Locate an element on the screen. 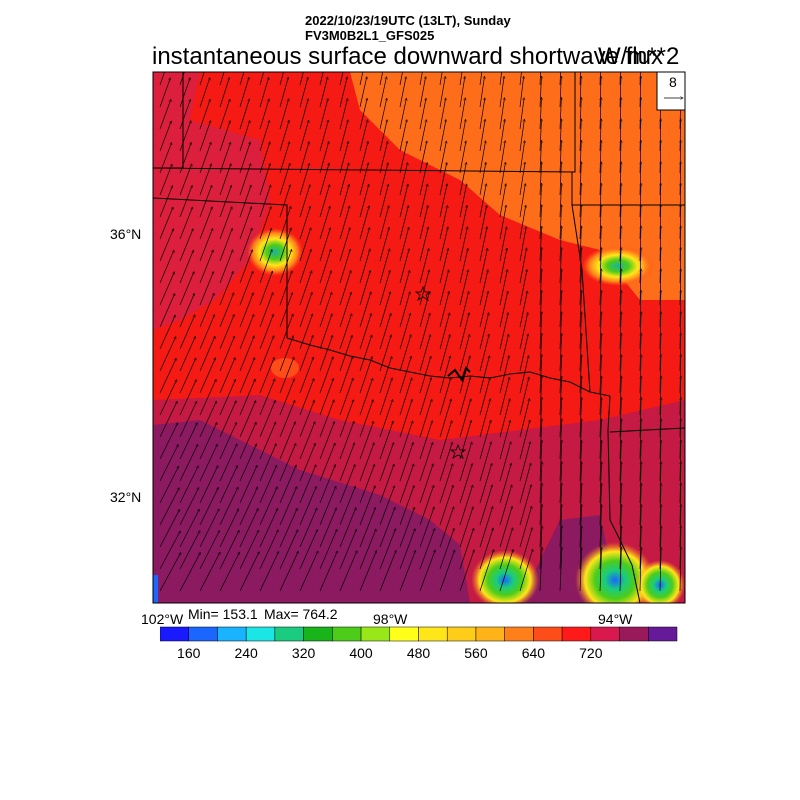 This screenshot has height=800, width=800. lon-label-94w: 94°W is located at coordinates (615, 619).